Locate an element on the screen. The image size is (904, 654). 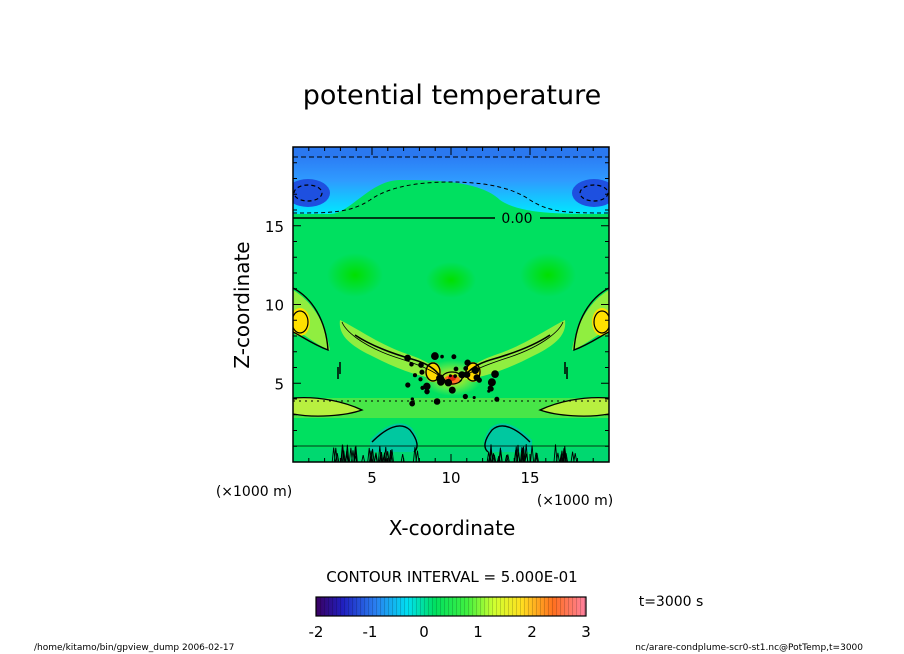
surface-lobe-left is located at coordinates (394, 437).